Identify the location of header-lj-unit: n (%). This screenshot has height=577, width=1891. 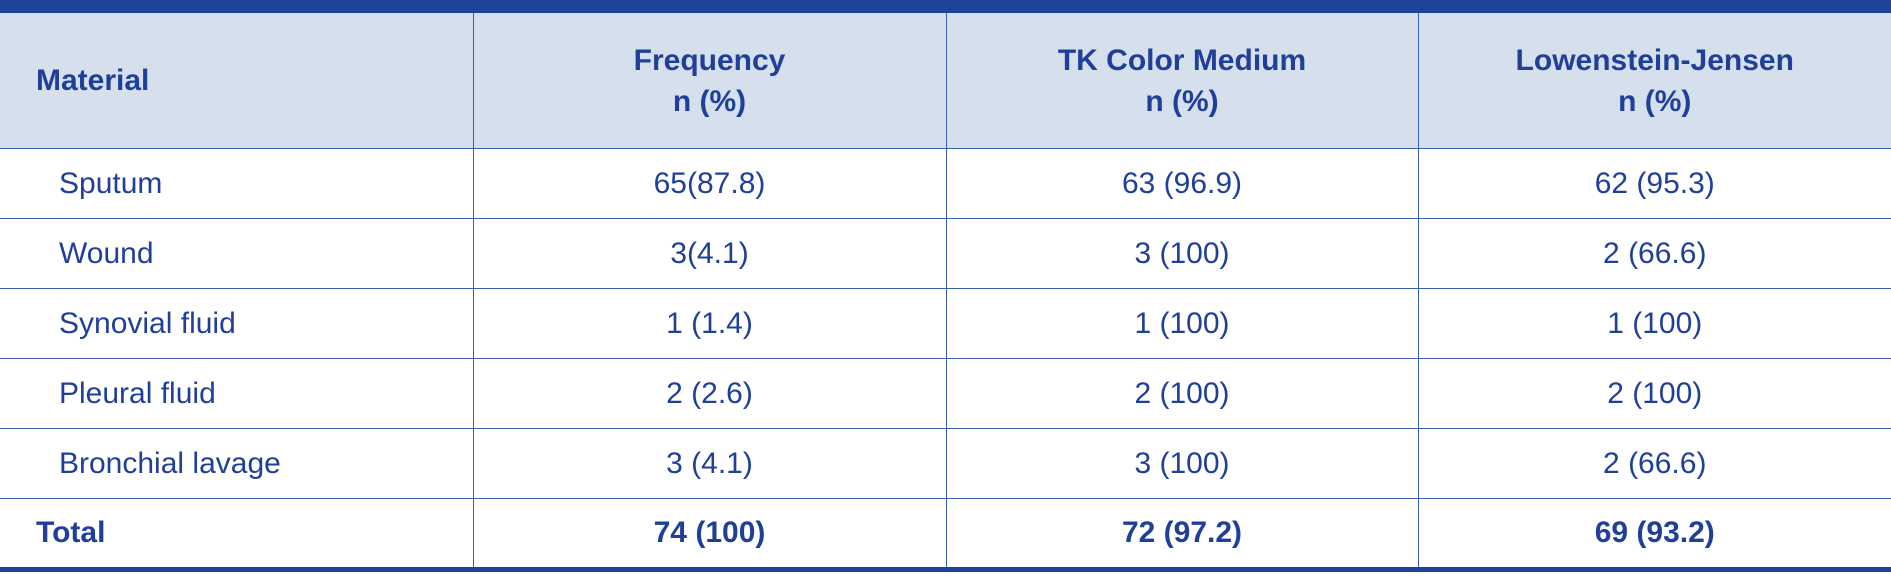
(1655, 101).